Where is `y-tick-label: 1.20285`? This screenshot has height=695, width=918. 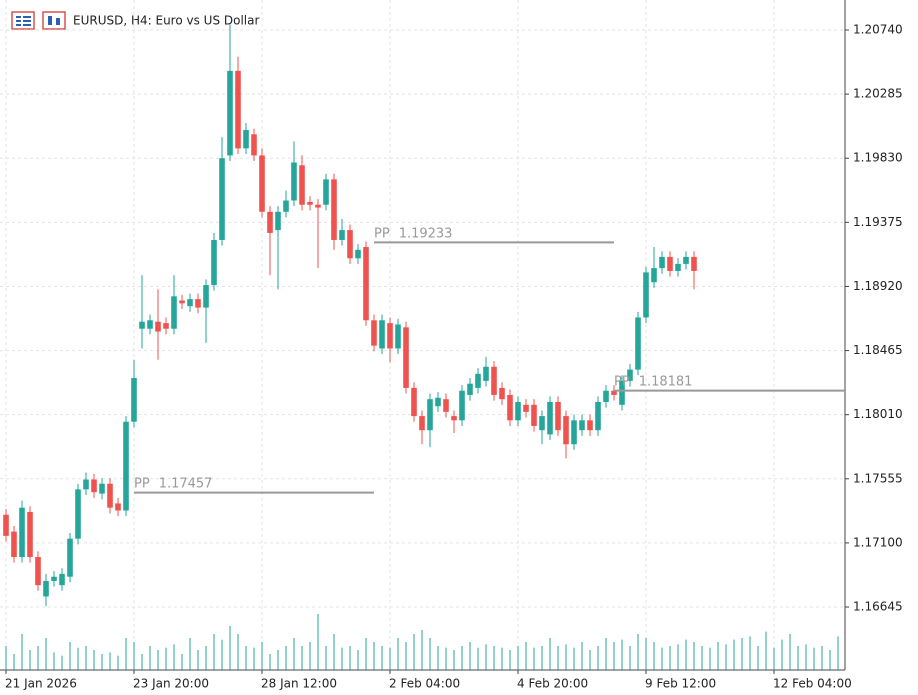 y-tick-label: 1.20285 is located at coordinates (878, 94).